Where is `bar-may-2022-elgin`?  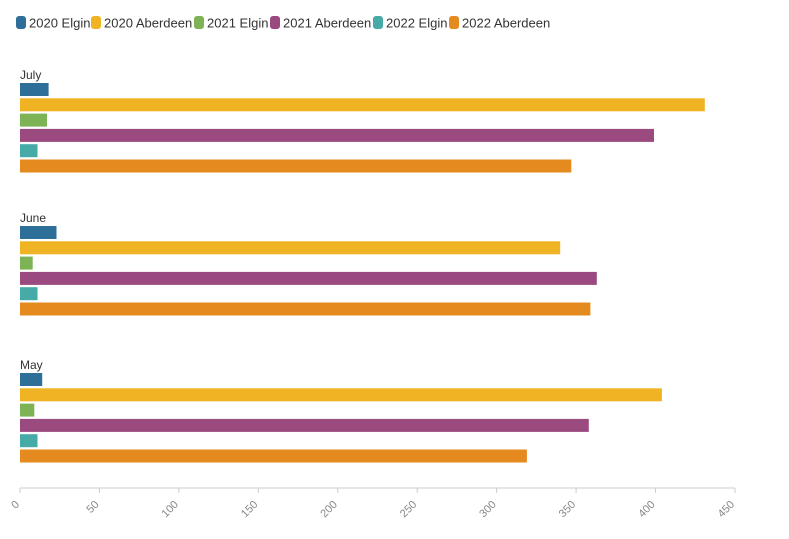
bar-may-2022-elgin is located at coordinates (29, 441).